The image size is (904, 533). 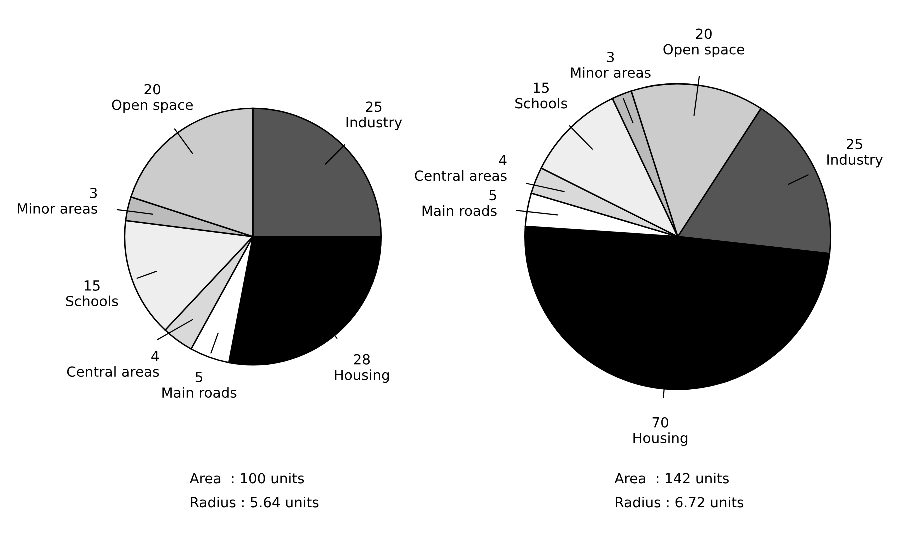 What do you see at coordinates (671, 478) in the screenshot?
I see `text: Area : 142 units` at bounding box center [671, 478].